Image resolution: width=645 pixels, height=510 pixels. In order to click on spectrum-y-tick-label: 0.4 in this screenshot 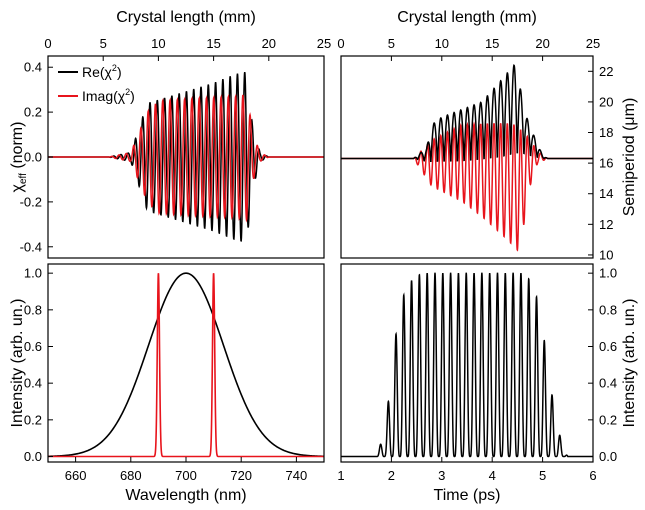, I will do `click(33, 383)`.